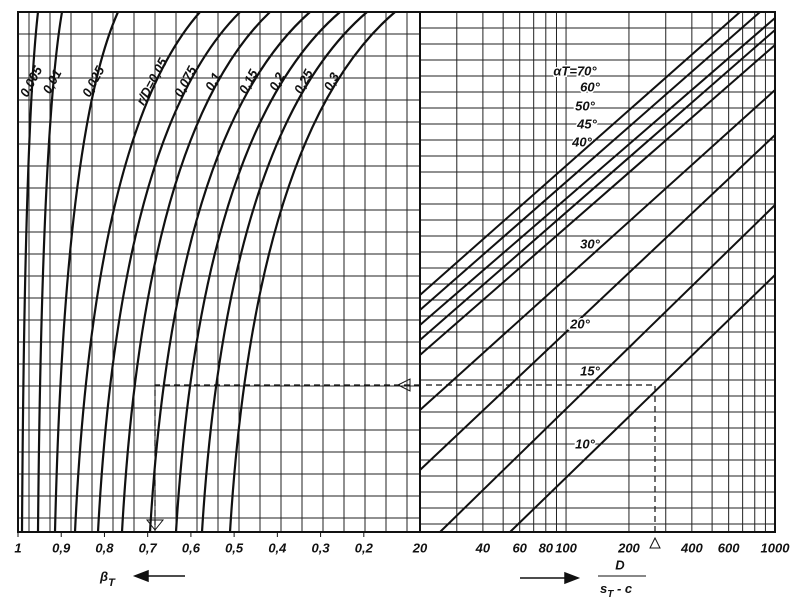  What do you see at coordinates (546, 547) in the screenshot?
I see `x-tick-label: 80` at bounding box center [546, 547].